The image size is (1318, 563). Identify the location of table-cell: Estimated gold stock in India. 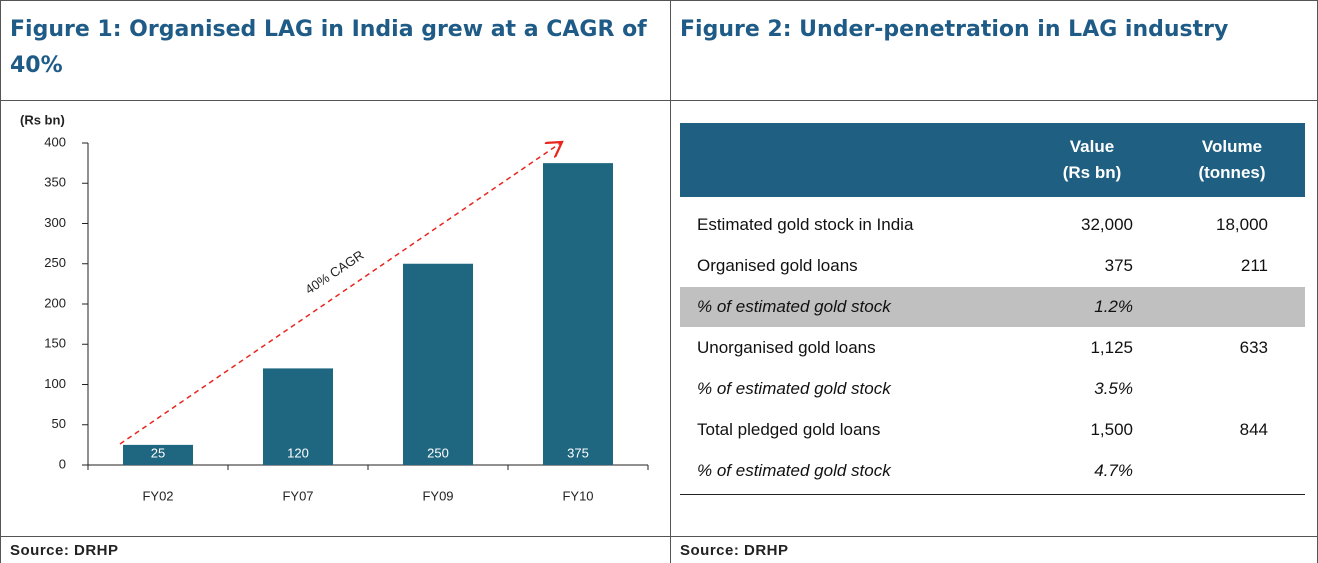
(805, 224).